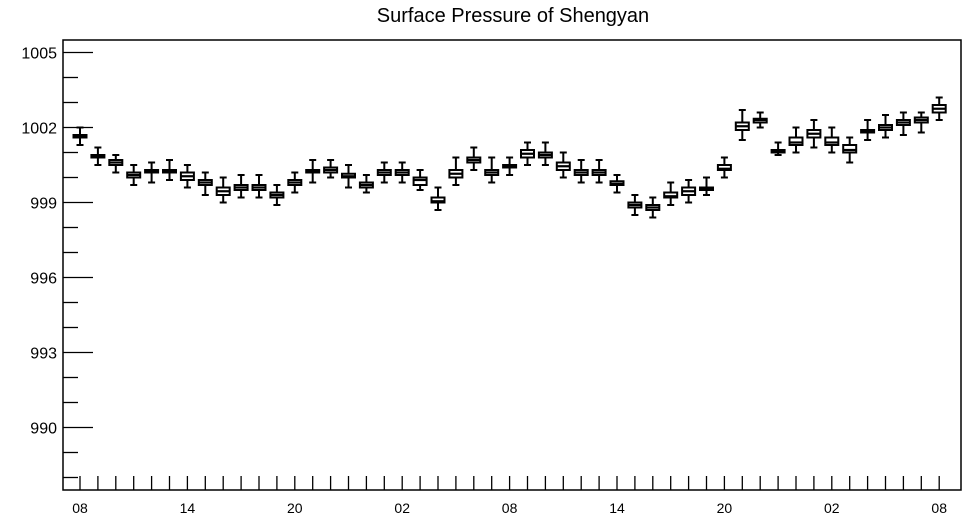 This screenshot has height=525, width=968. Describe the element at coordinates (509, 496) in the screenshot. I see `x-axis: 08 14 20 02 08 14 20 02 08` at that location.